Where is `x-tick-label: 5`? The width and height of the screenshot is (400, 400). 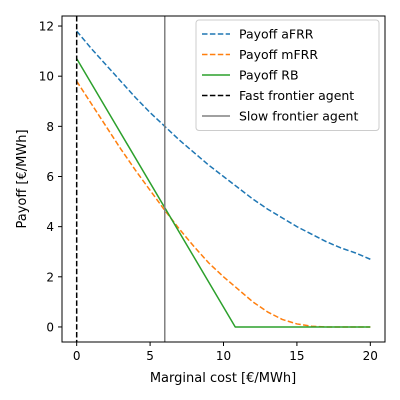 x-tick-label: 5 is located at coordinates (150, 356).